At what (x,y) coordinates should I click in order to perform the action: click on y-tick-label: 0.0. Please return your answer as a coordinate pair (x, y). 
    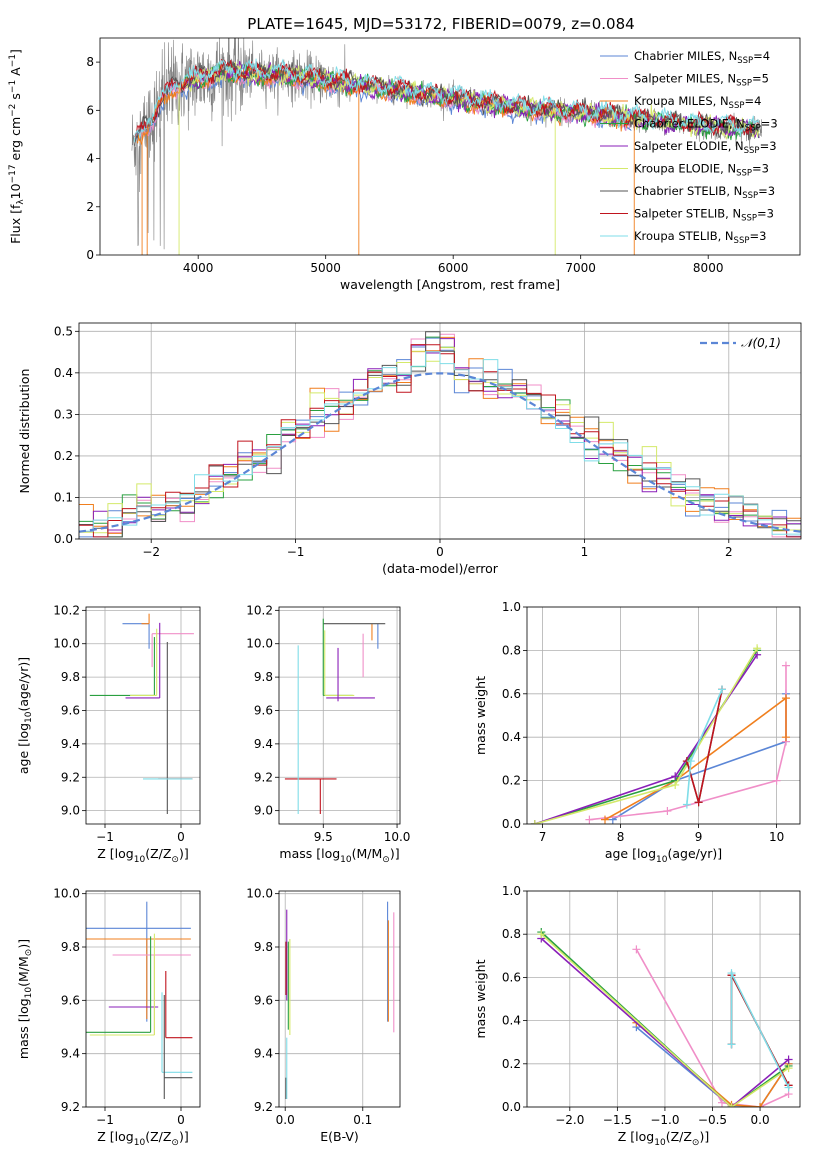
    Looking at the image, I should click on (511, 824).